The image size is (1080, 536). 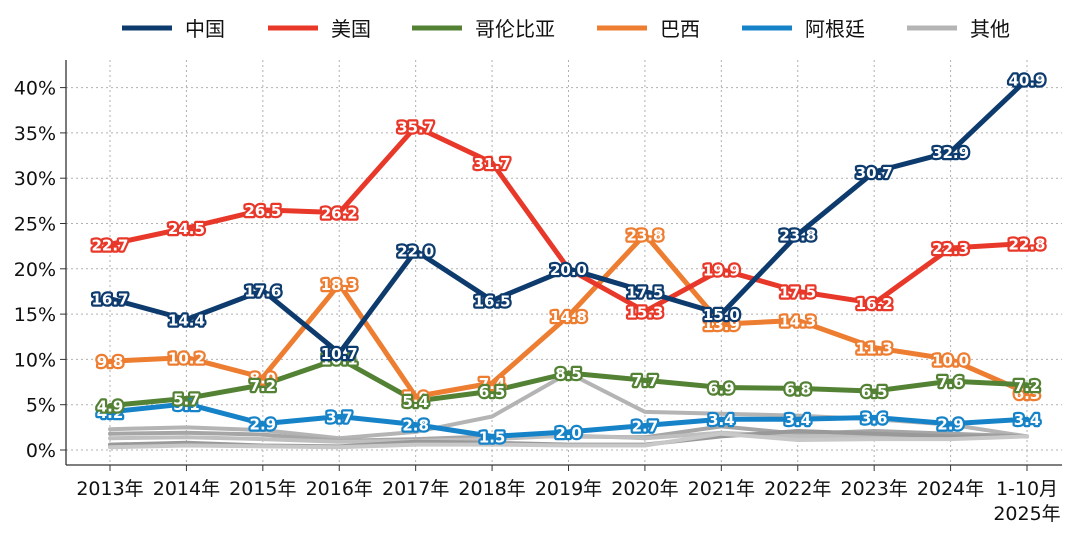 I want to click on y-axis-ticks: 0% 5% 10% 15% 20% 25% 30% 35% 40%, so click(x=35, y=270).